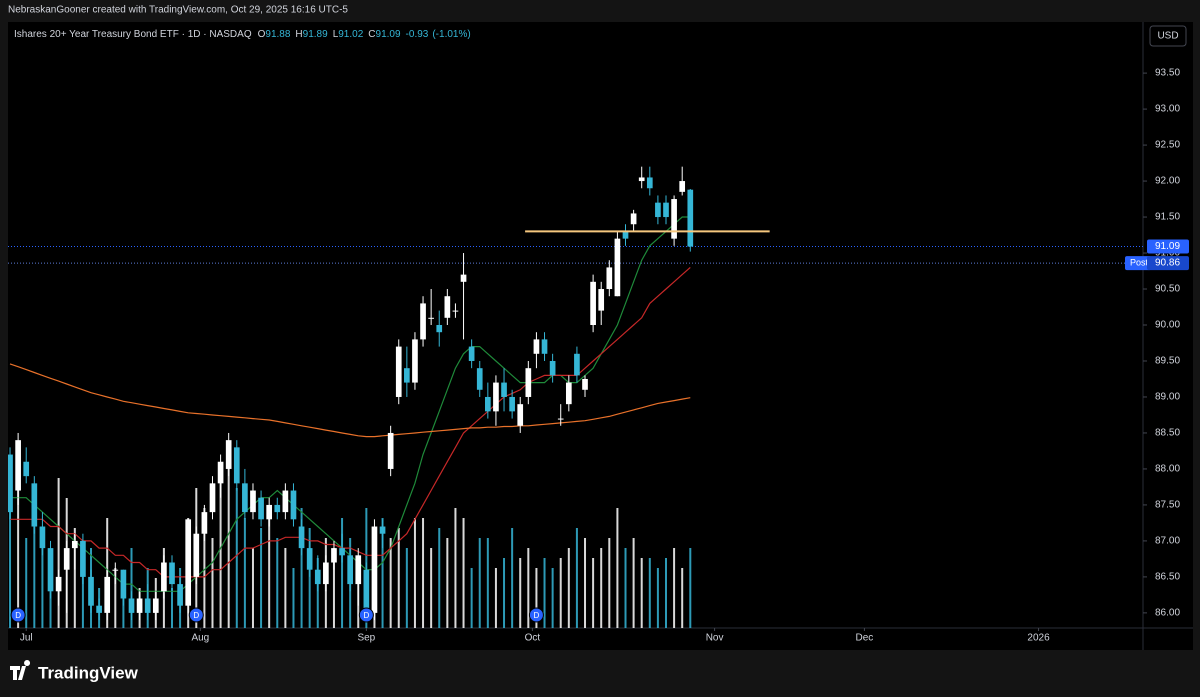 The image size is (1200, 697). I want to click on currency-button, so click(1168, 36).